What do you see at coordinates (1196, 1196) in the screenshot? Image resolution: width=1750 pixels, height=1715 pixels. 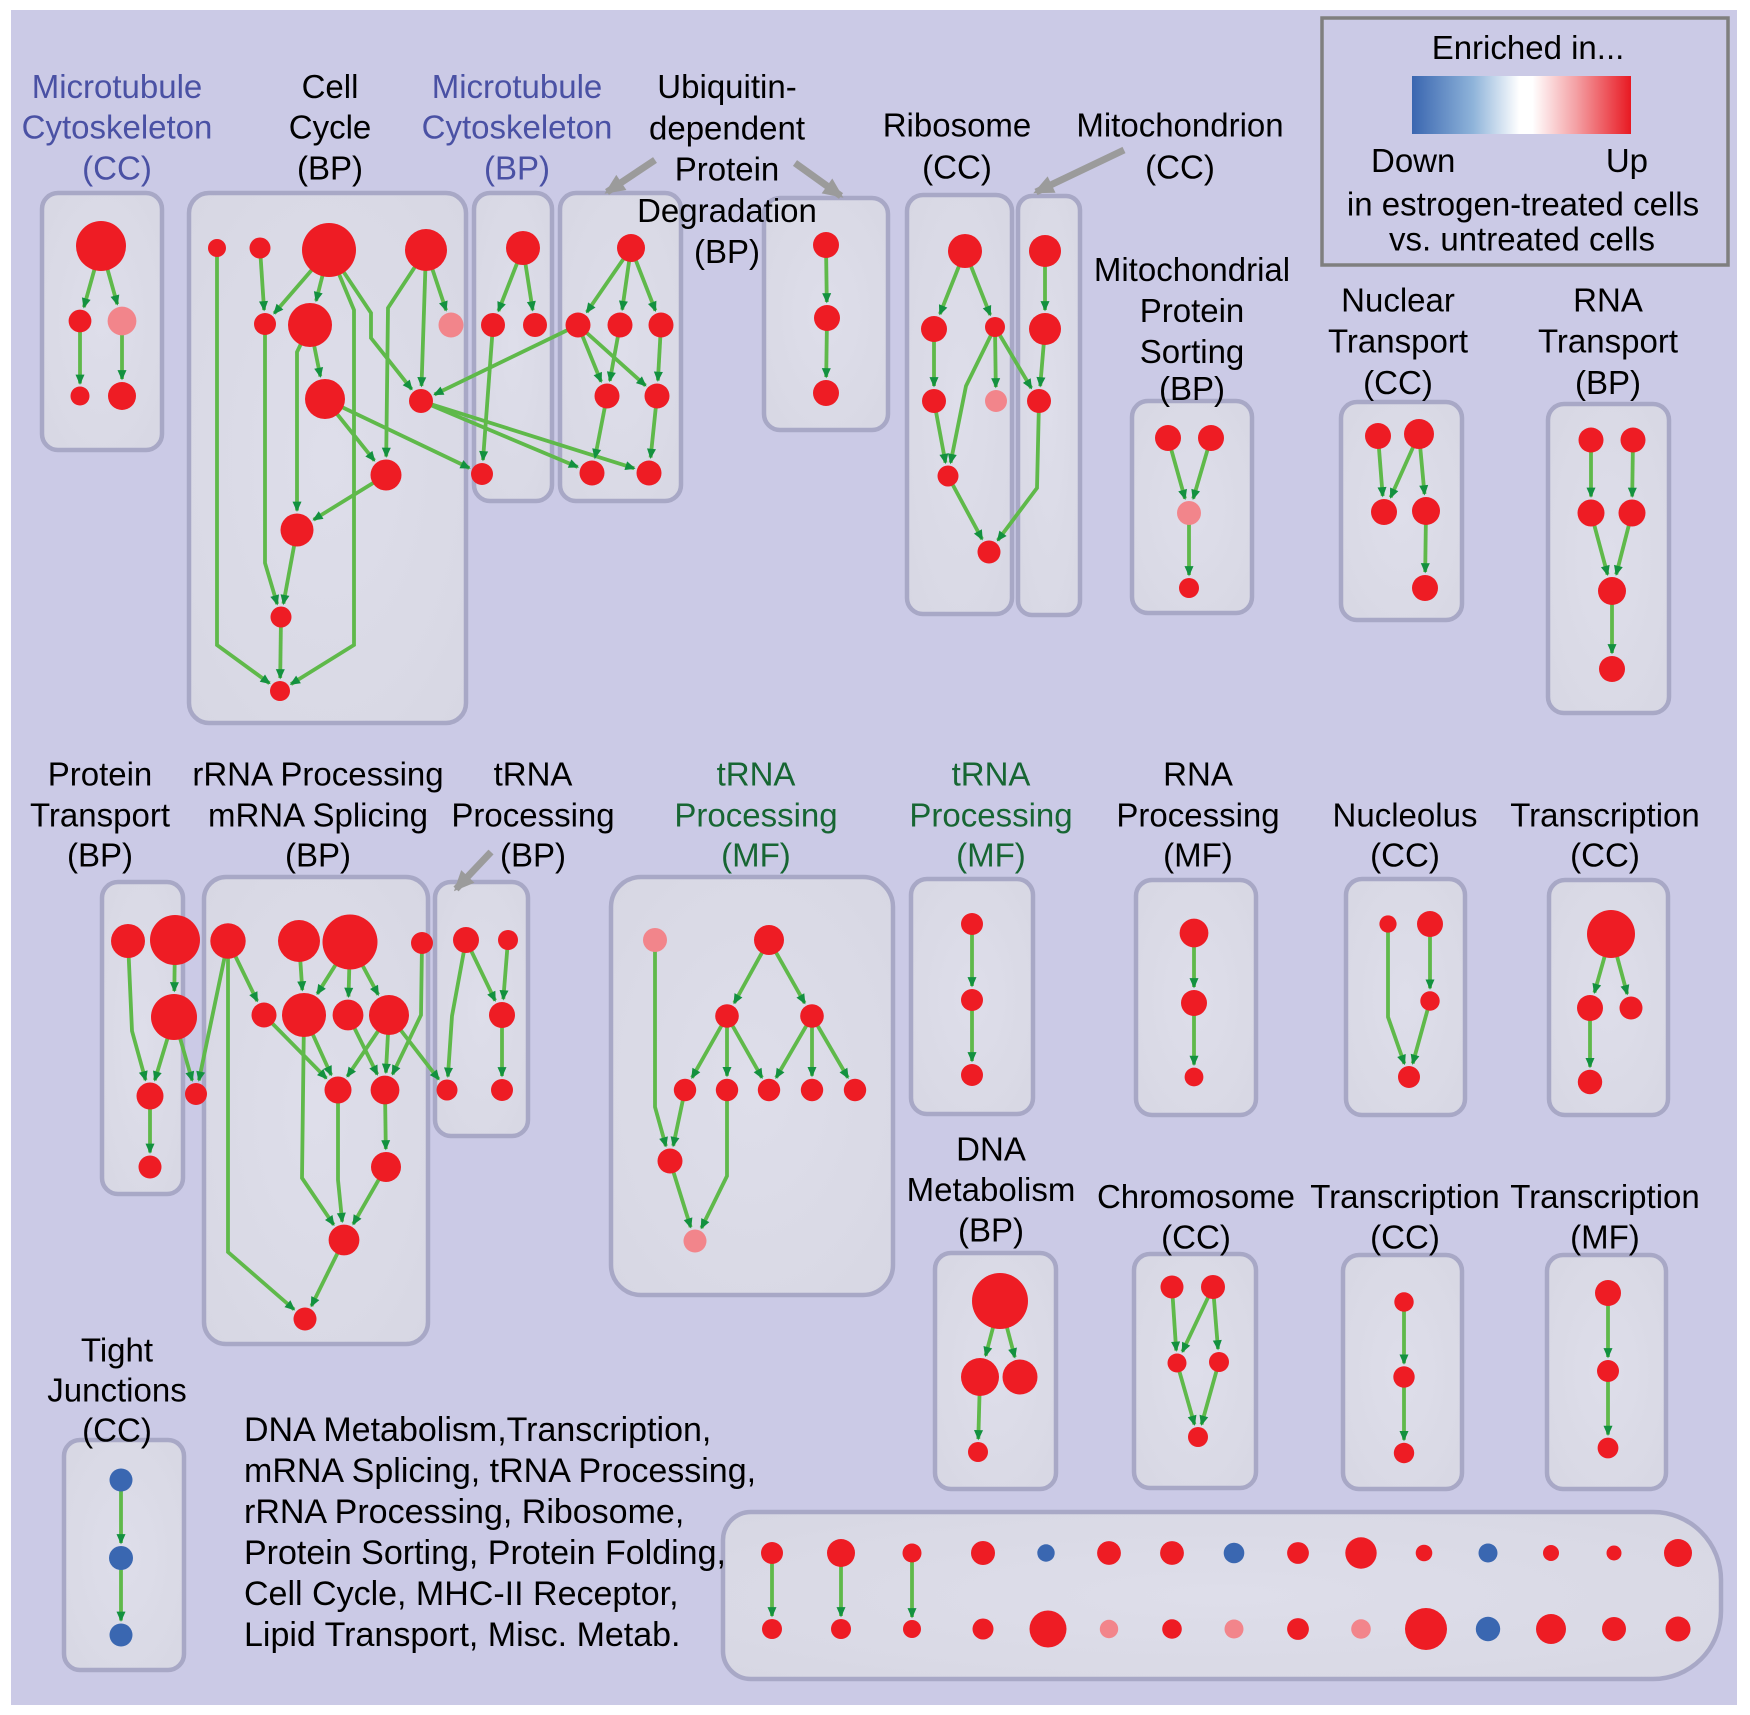 I see `svg-text: Chromosome` at bounding box center [1196, 1196].